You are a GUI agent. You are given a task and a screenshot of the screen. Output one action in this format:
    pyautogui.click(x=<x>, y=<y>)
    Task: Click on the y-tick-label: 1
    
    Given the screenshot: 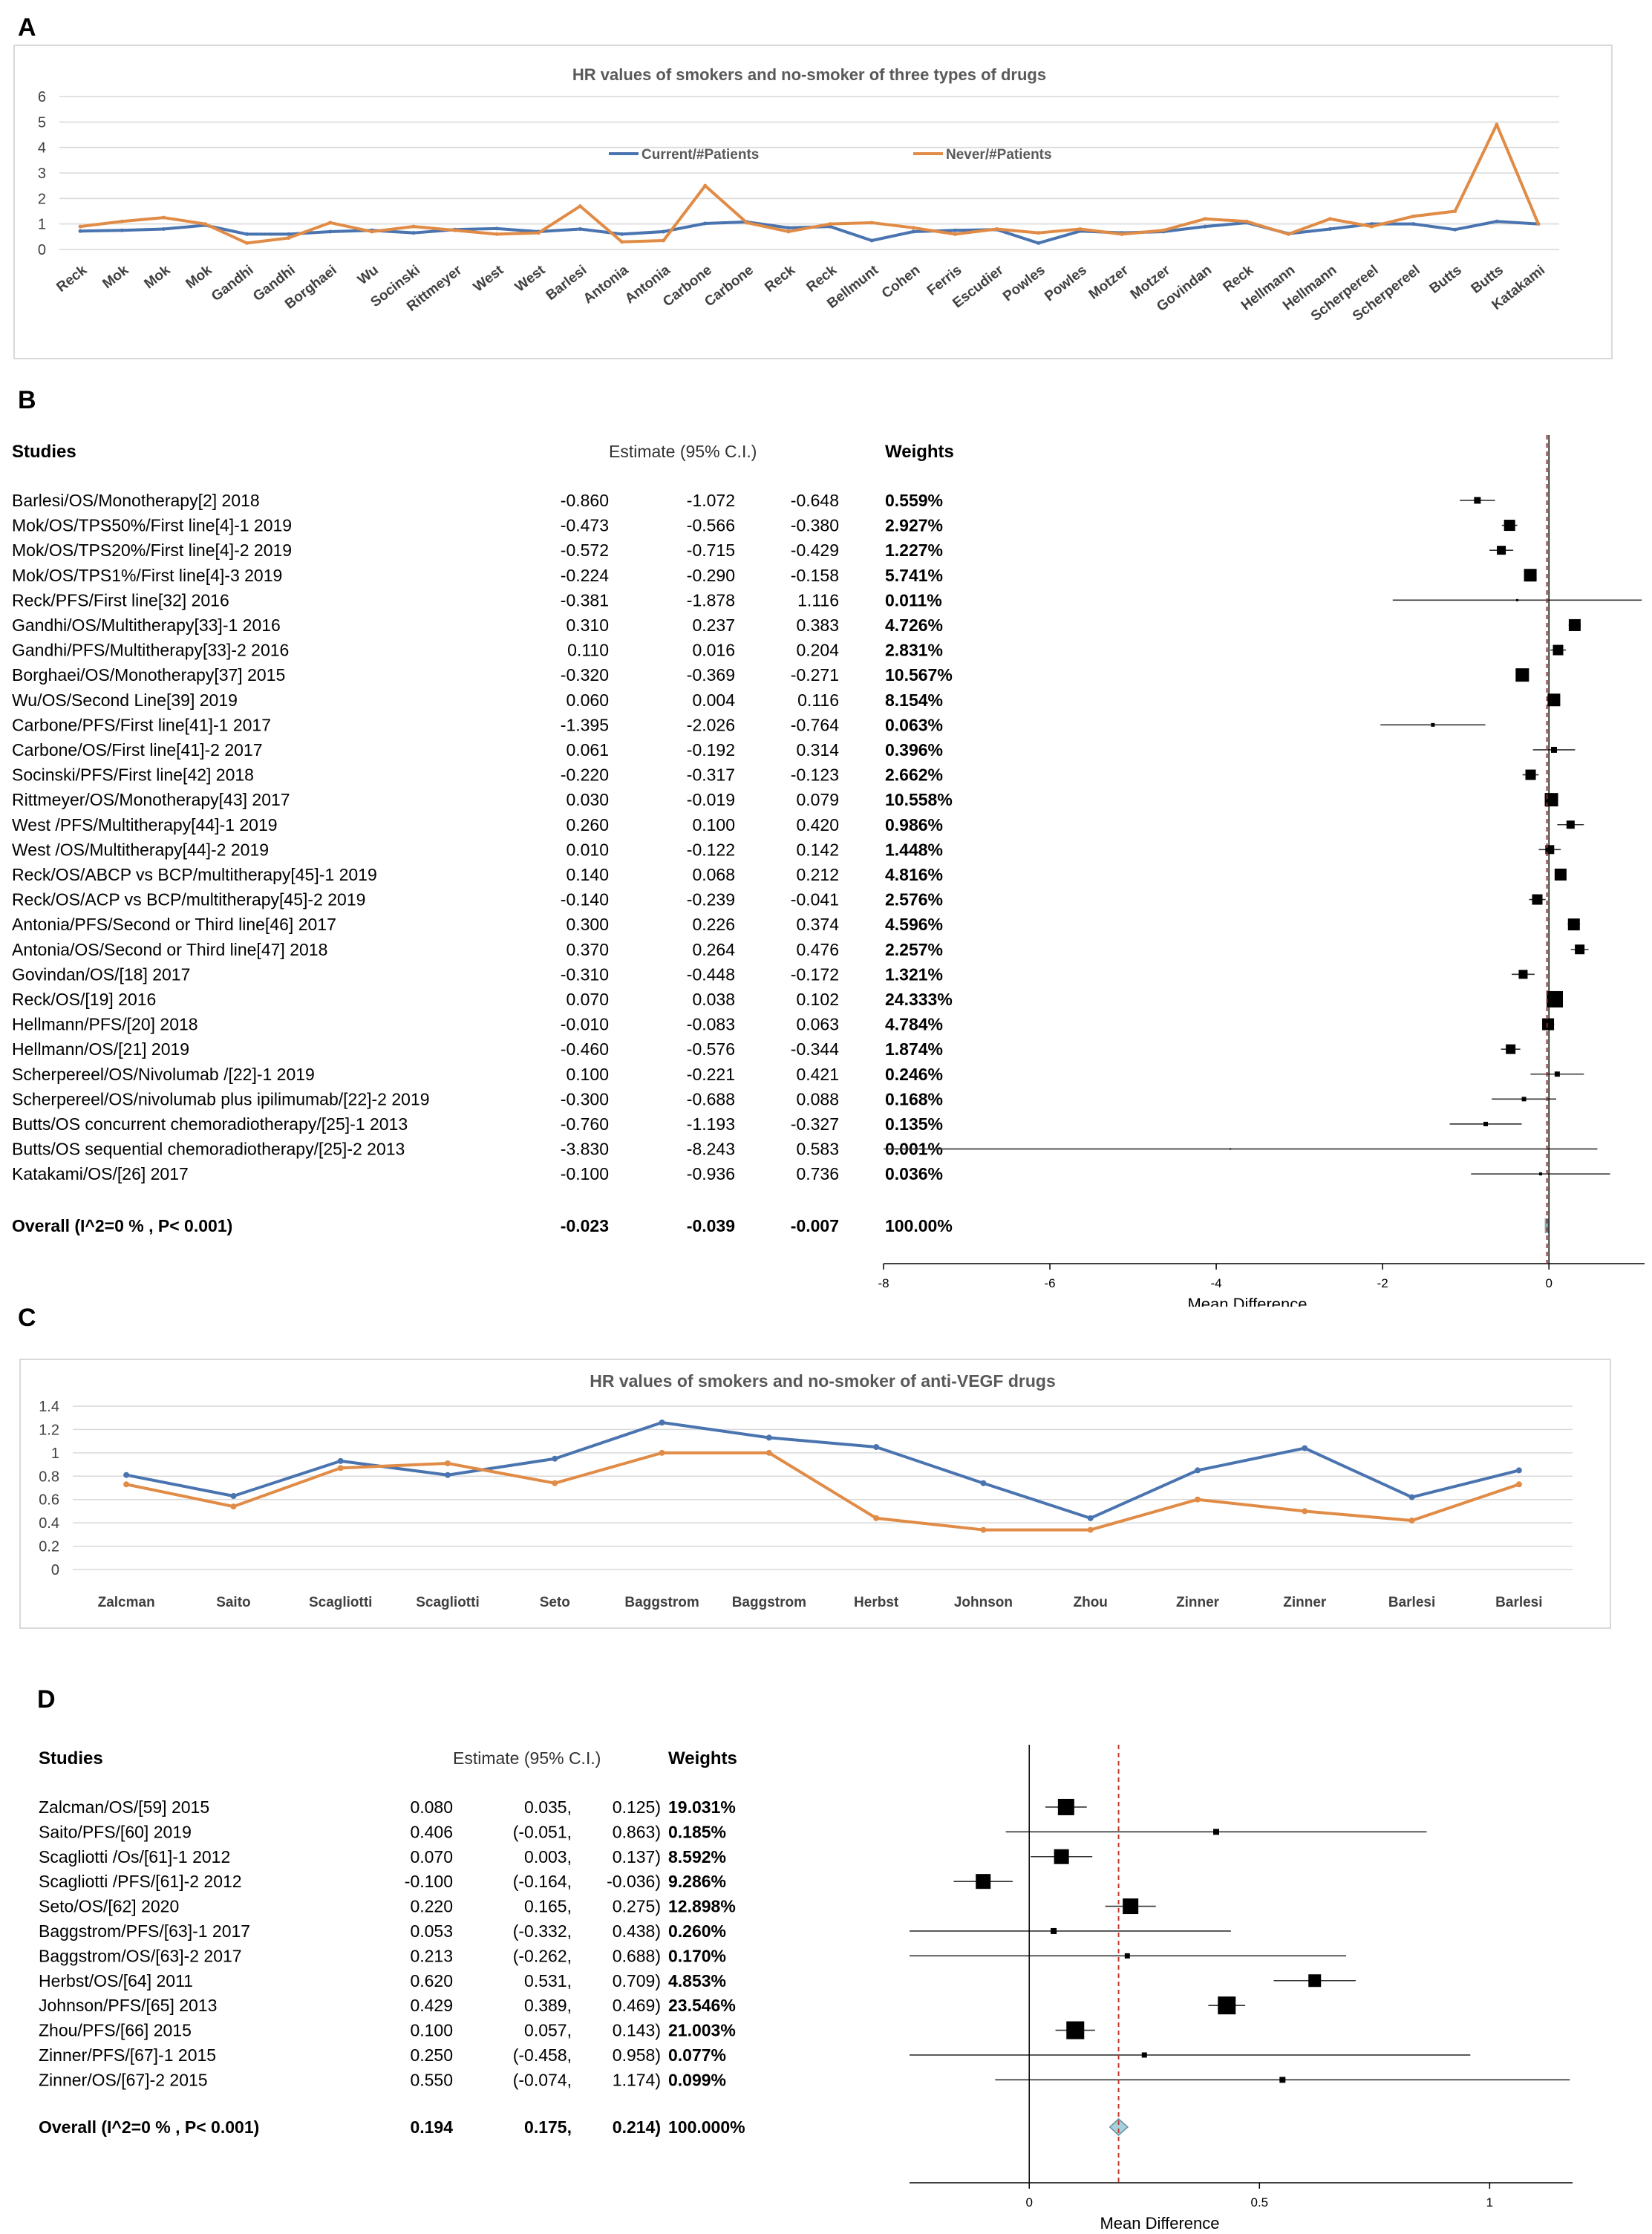 What is the action you would take?
    pyautogui.click(x=42, y=225)
    